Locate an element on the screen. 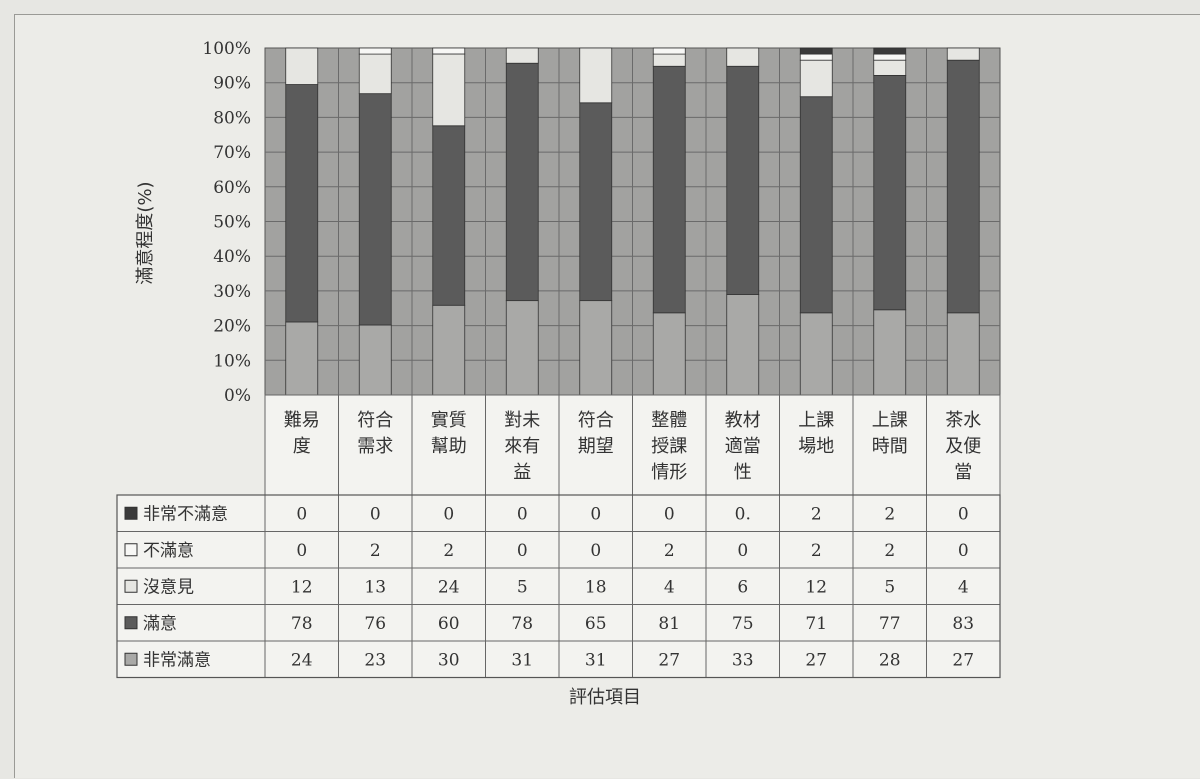  category-label: 時間 is located at coordinates (890, 446).